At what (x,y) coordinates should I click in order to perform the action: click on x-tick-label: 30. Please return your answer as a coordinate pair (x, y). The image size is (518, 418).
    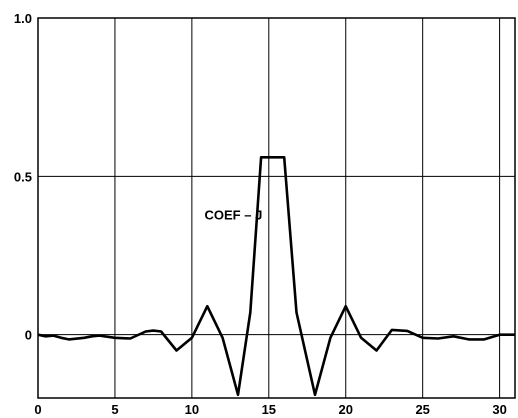
    Looking at the image, I should click on (499, 409).